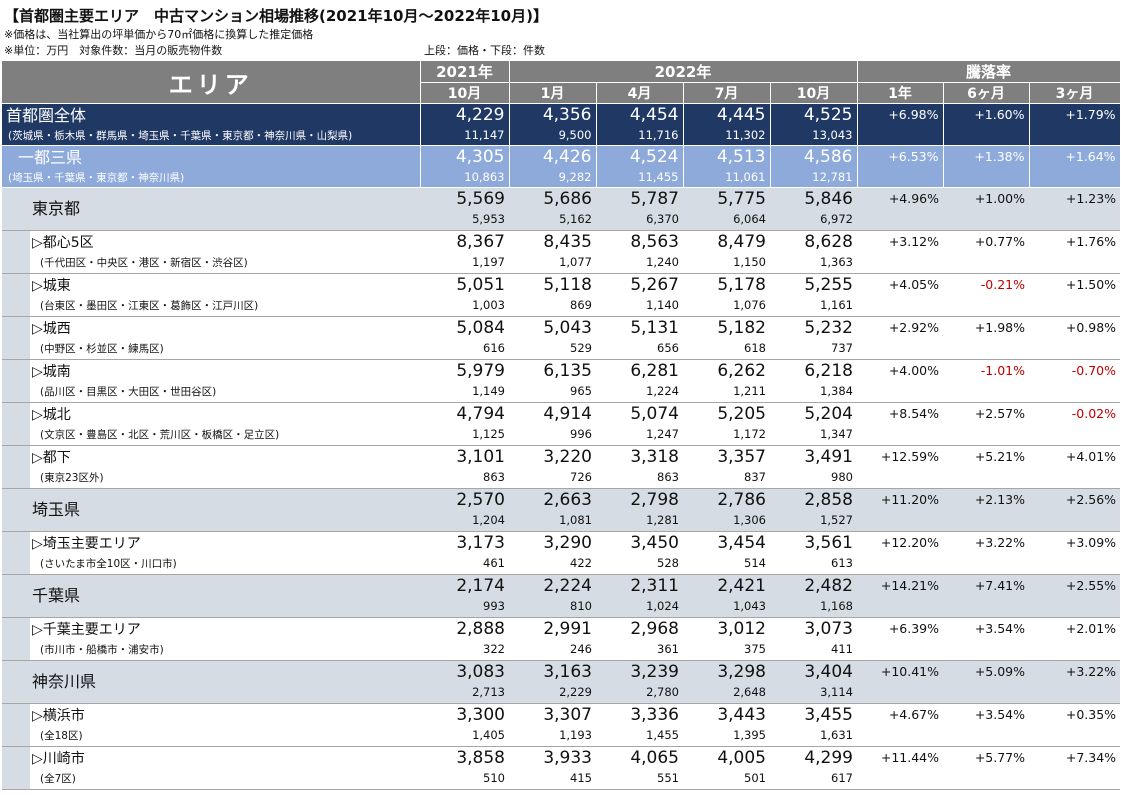 This screenshot has height=800, width=1122. Describe the element at coordinates (567, 672) in the screenshot. I see `price-value: 3,163` at that location.